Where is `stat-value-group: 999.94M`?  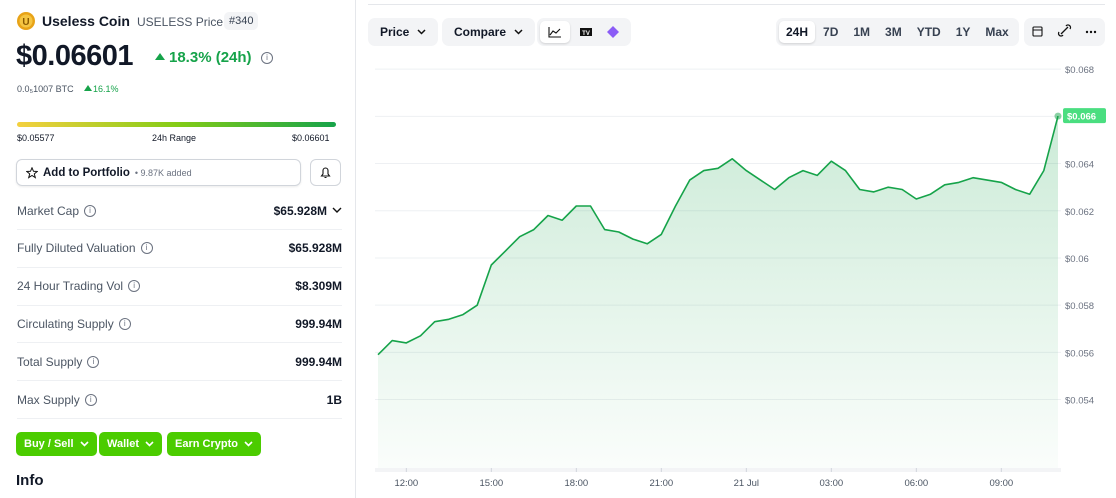 stat-value-group: 999.94M is located at coordinates (318, 324).